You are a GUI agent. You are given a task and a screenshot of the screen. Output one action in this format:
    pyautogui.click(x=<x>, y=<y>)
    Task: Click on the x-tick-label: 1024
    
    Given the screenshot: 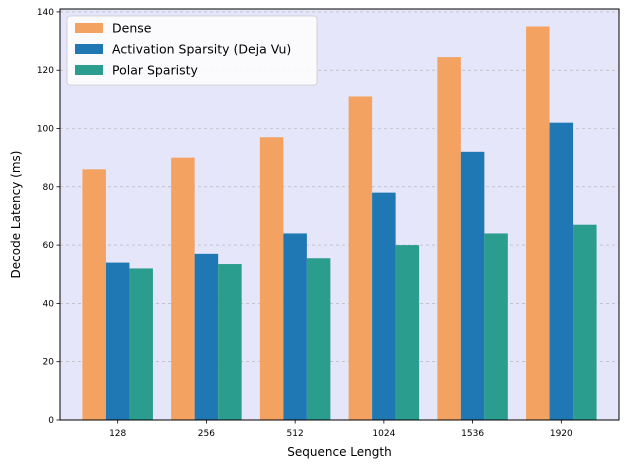 What is the action you would take?
    pyautogui.click(x=383, y=434)
    